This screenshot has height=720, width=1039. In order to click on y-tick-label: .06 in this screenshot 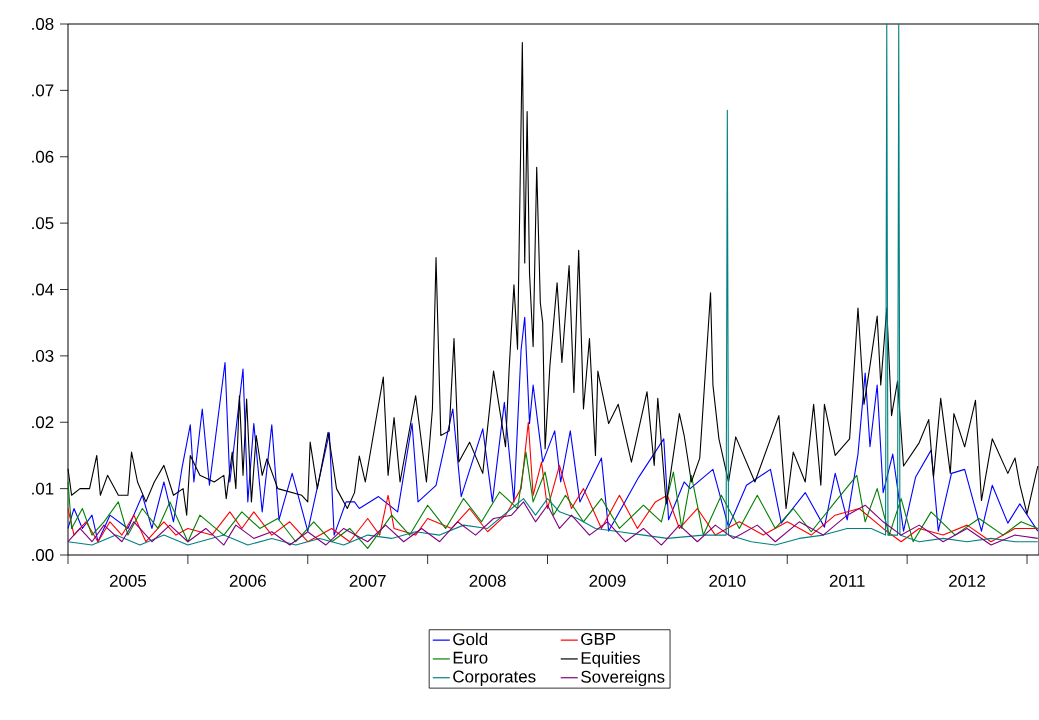, I will do `click(43, 156)`.